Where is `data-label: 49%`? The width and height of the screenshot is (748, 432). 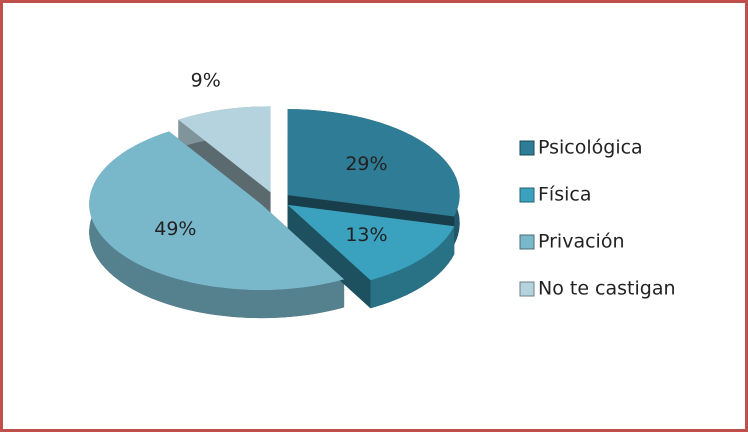
data-label: 49% is located at coordinates (175, 229).